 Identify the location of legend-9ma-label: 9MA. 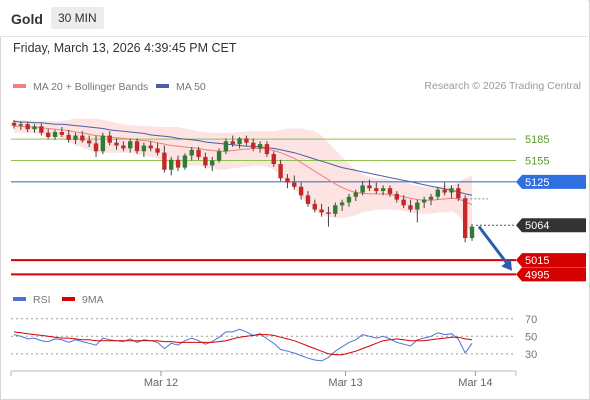
(93, 300).